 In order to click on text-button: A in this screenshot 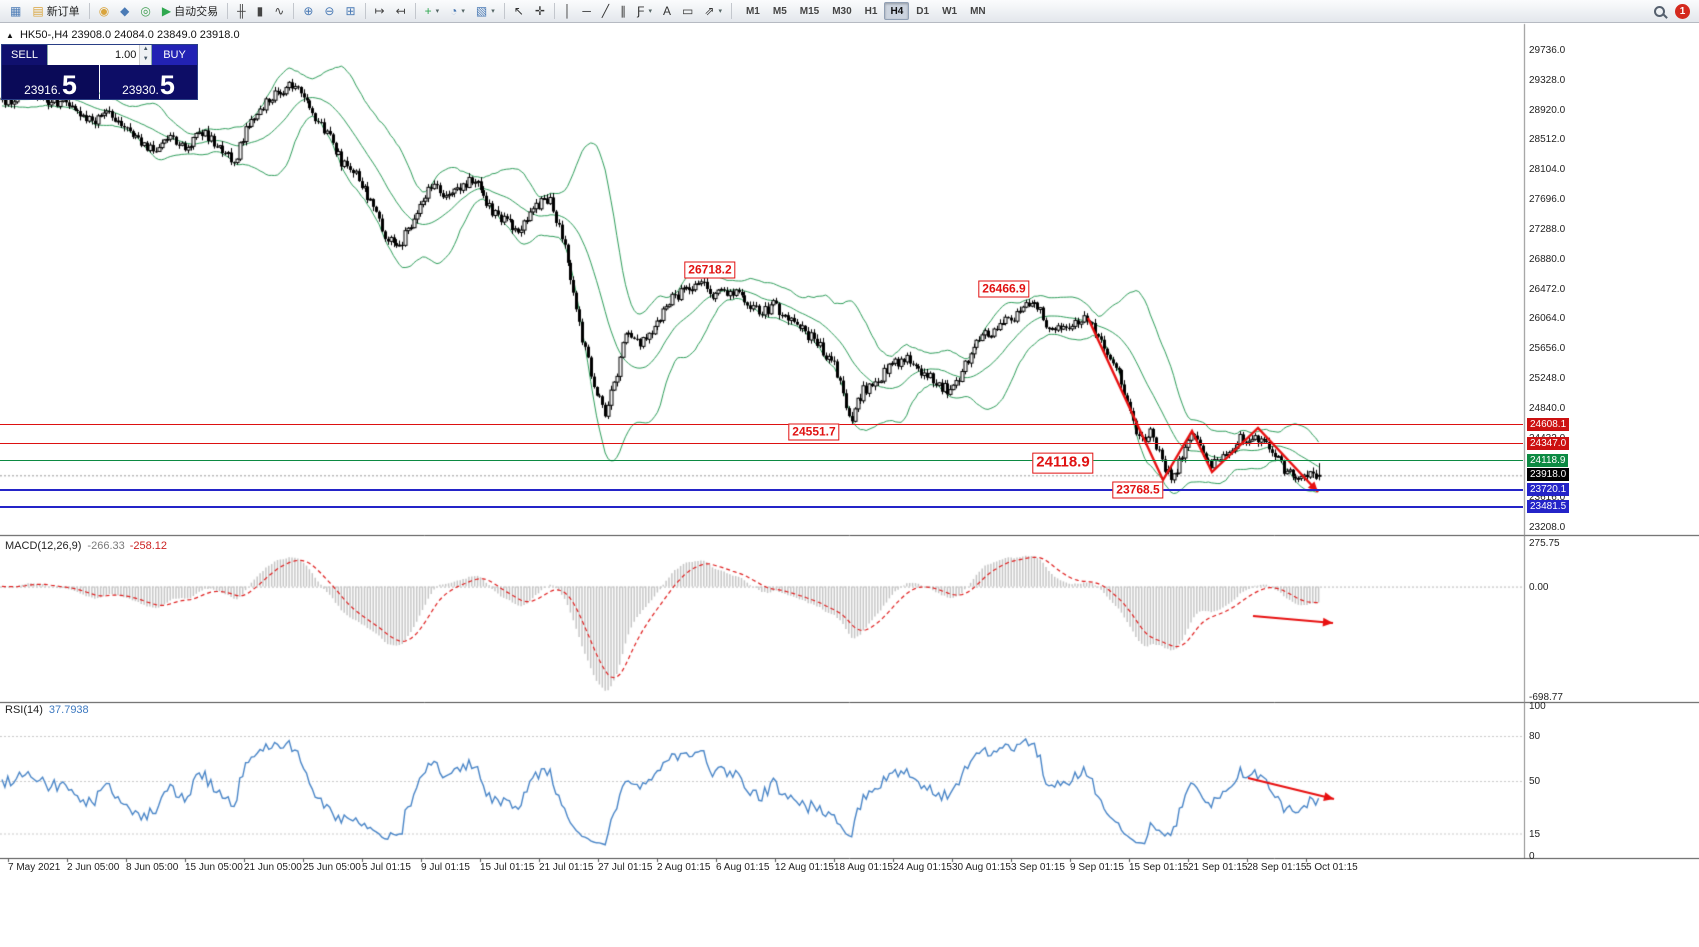, I will do `click(667, 11)`.